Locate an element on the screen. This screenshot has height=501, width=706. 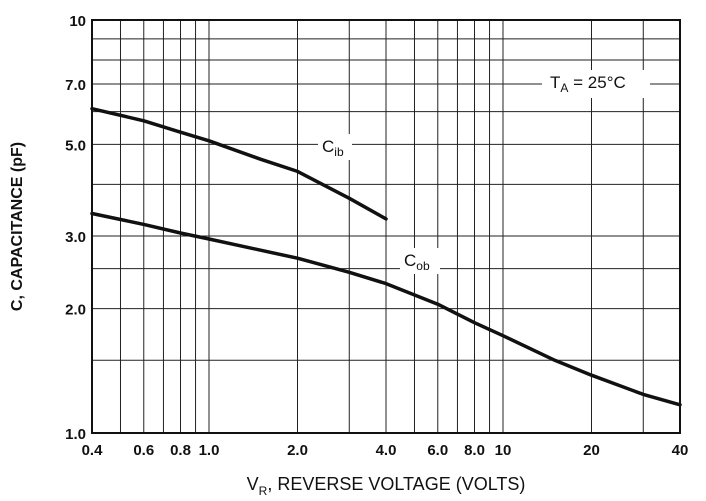
lab-cib-background is located at coordinates (335, 147).